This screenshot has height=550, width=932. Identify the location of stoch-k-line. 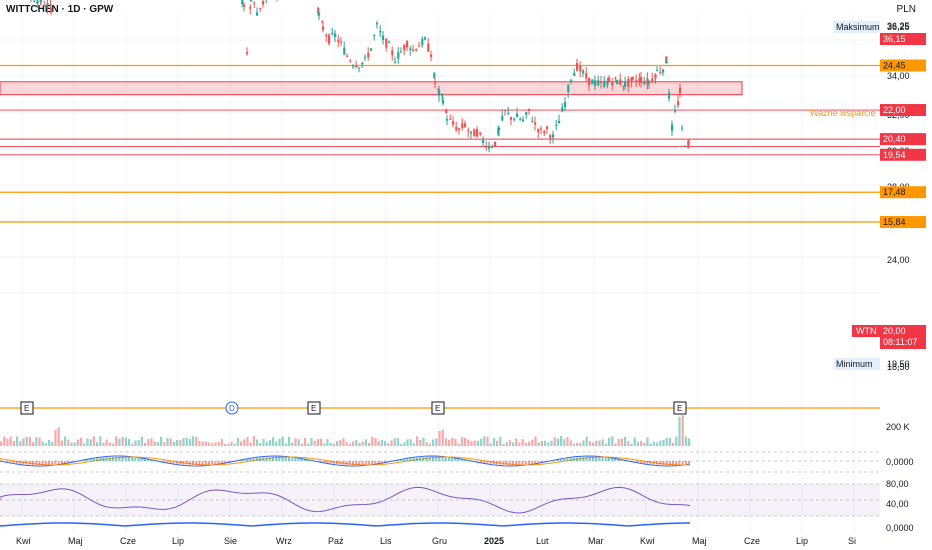
(345, 461).